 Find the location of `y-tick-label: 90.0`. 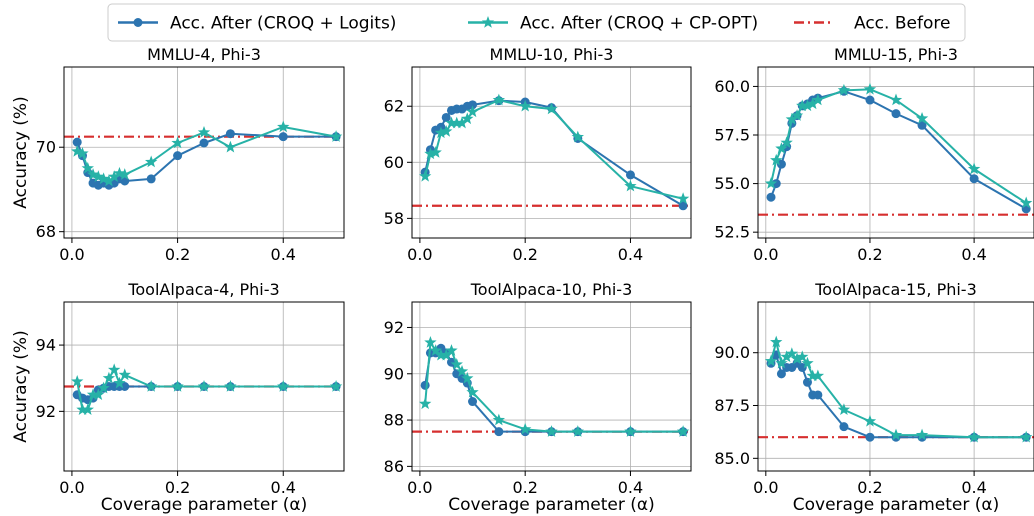

y-tick-label: 90.0 is located at coordinates (732, 352).